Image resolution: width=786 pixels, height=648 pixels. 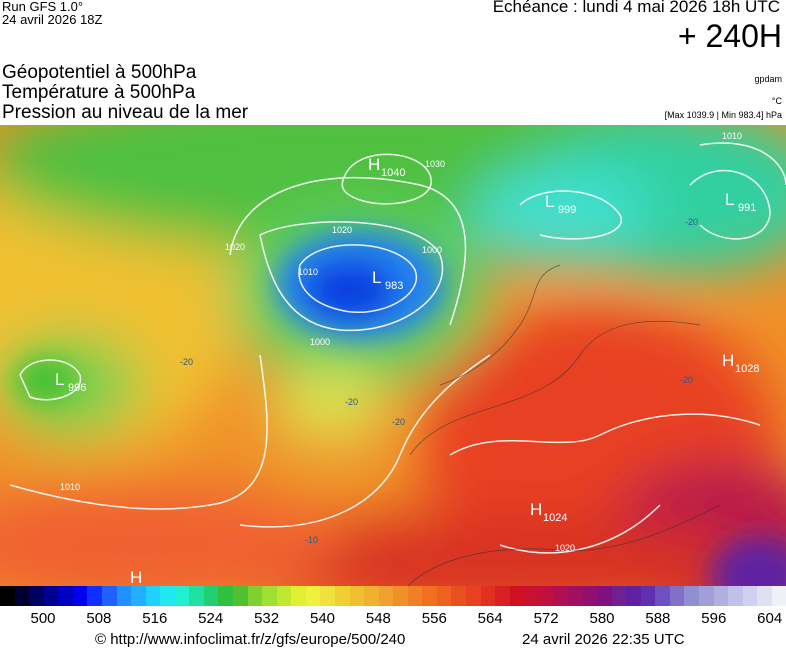 What do you see at coordinates (155, 618) in the screenshot?
I see `scale-label: 516` at bounding box center [155, 618].